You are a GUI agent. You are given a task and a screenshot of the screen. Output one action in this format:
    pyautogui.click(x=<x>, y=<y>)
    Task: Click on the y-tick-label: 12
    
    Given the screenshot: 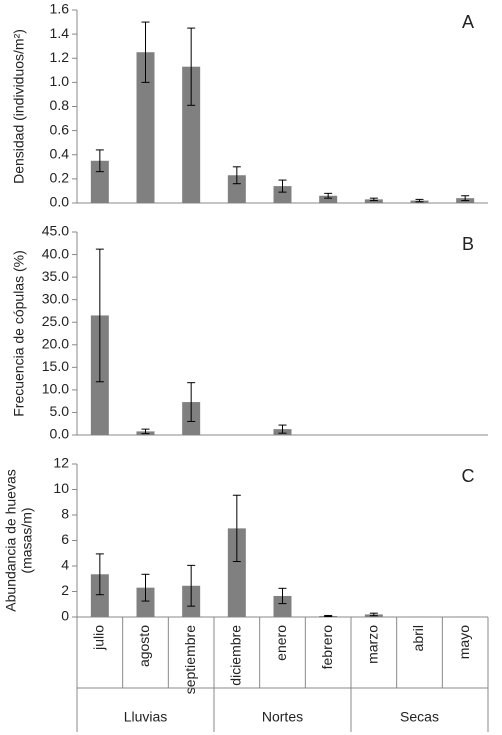 What is the action you would take?
    pyautogui.click(x=61, y=463)
    